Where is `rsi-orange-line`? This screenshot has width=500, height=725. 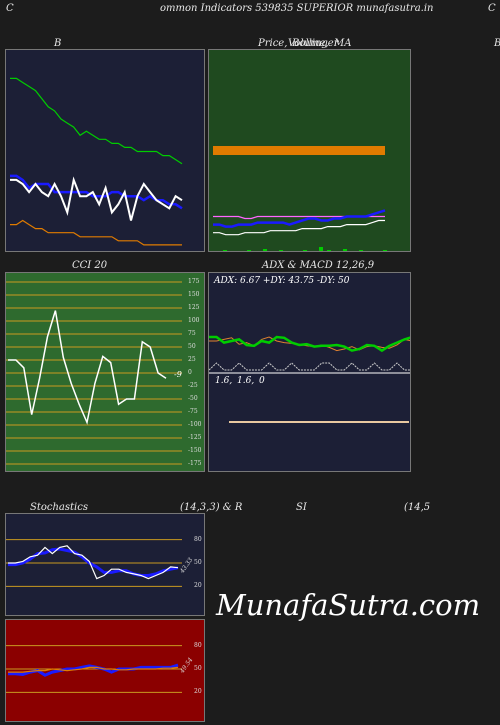
rsi-orange-line is located at coordinates (93, 669).